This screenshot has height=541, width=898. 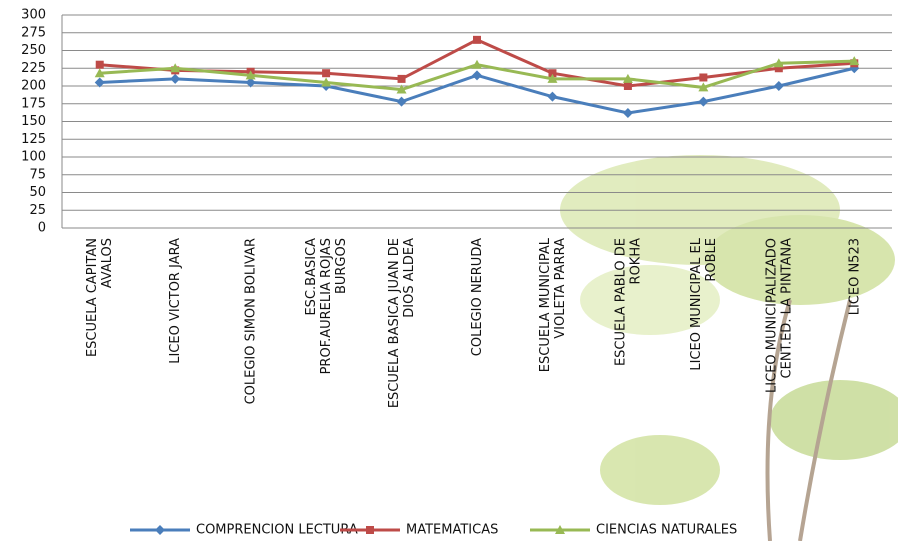 I want to click on x-tick-label: ESC.BASICAPROF.AURELIA ROJASBURGOS, so click(x=326, y=306).